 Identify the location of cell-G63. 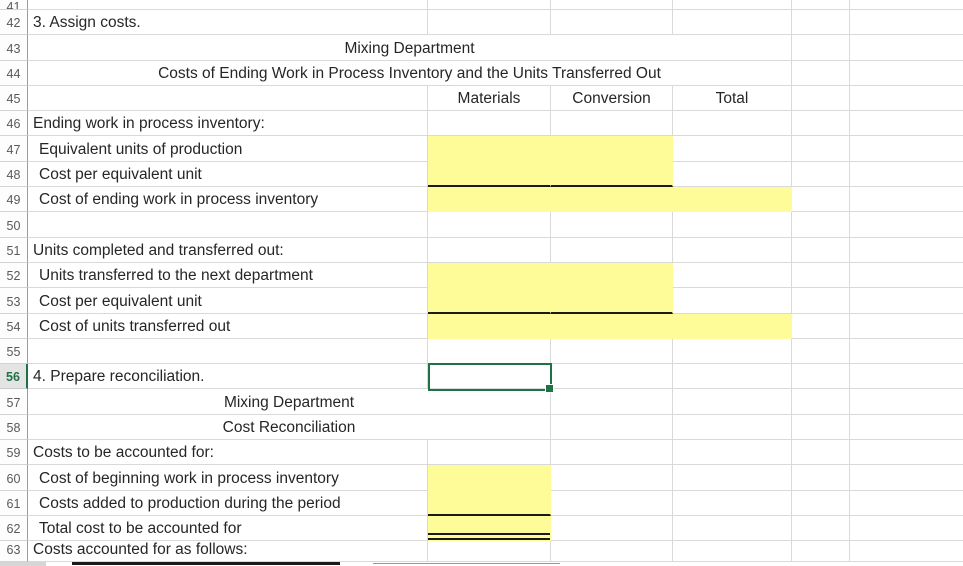
(906, 551).